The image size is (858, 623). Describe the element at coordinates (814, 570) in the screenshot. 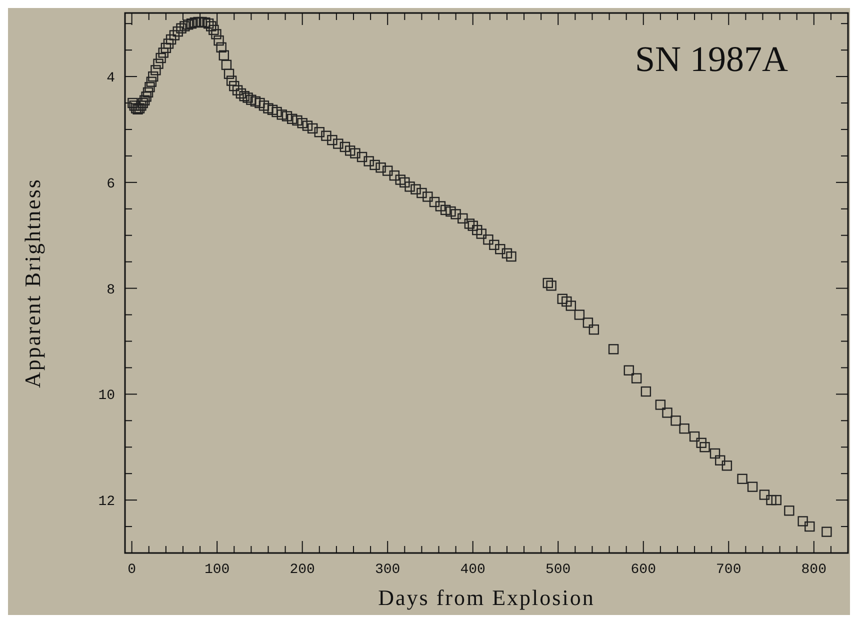

I see `x-tick-label: 800` at that location.